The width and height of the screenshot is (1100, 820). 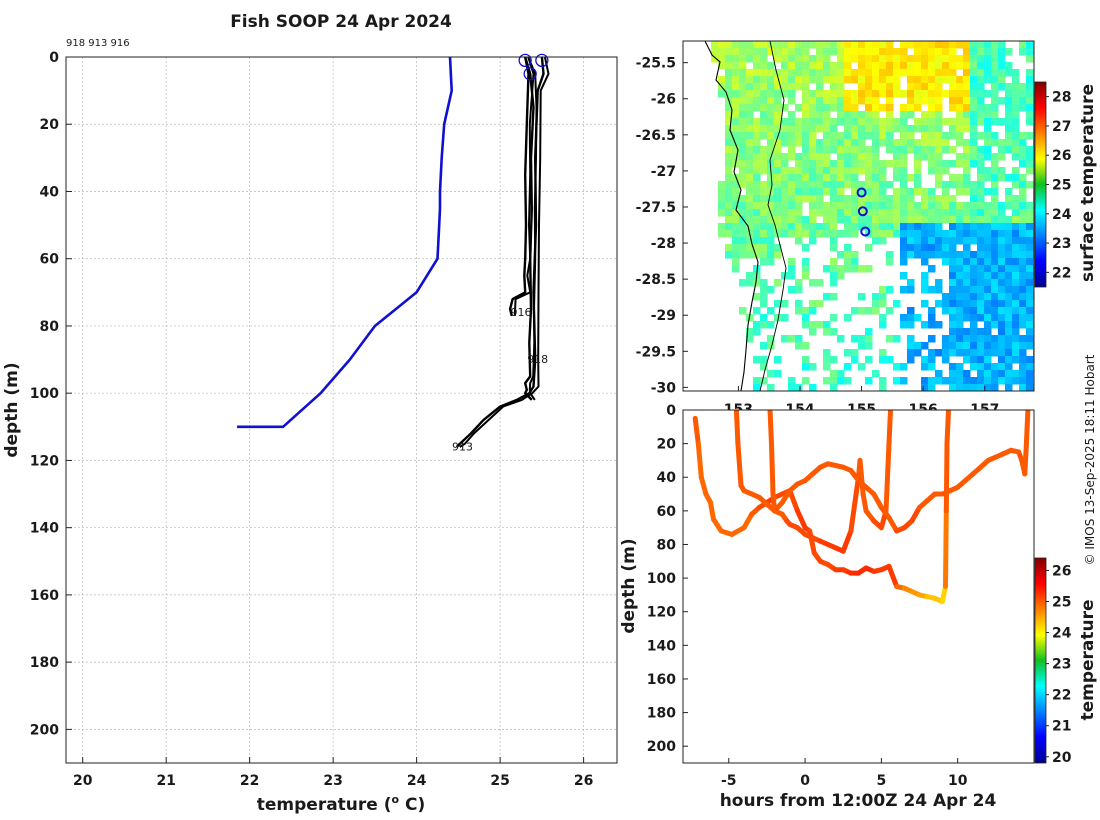 What do you see at coordinates (656, 280) in the screenshot?
I see `map-y-tick-label: -28.5` at bounding box center [656, 280].